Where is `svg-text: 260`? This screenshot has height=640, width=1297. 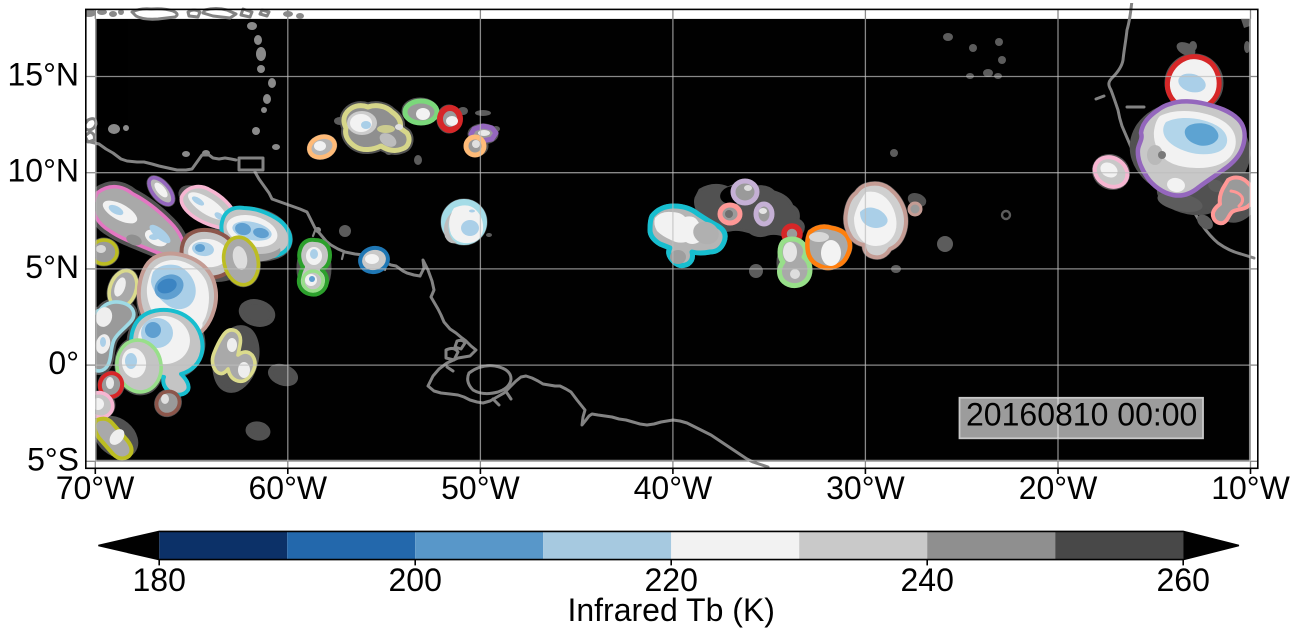
svg-text: 260 is located at coordinates (1183, 580).